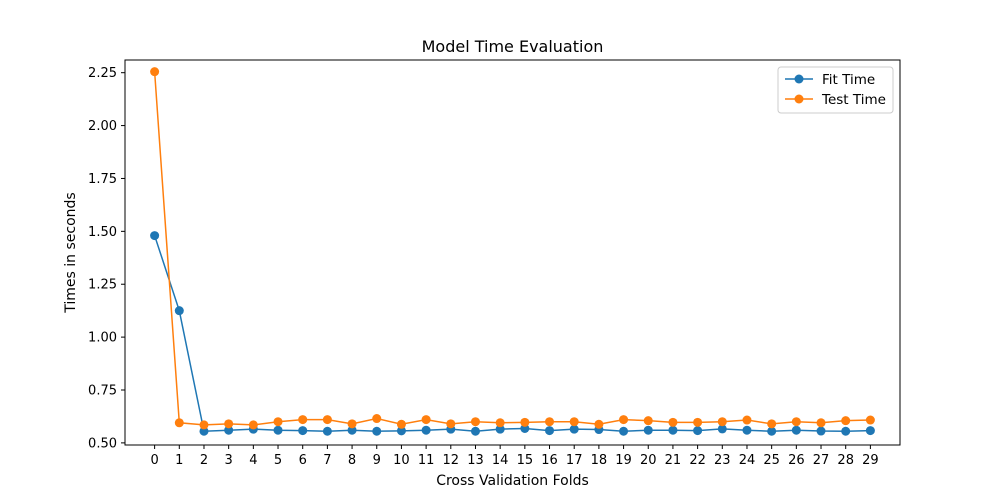 The height and width of the screenshot is (500, 1000). I want to click on x-tick-label: 16, so click(549, 460).